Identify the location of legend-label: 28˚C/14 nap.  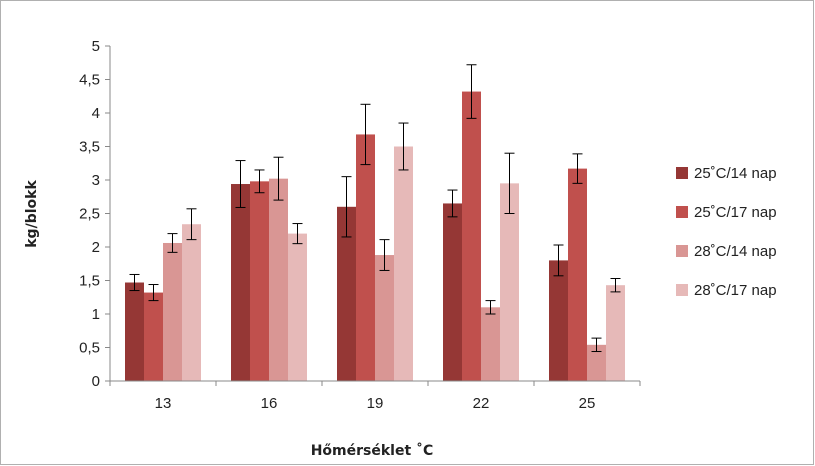
(735, 251).